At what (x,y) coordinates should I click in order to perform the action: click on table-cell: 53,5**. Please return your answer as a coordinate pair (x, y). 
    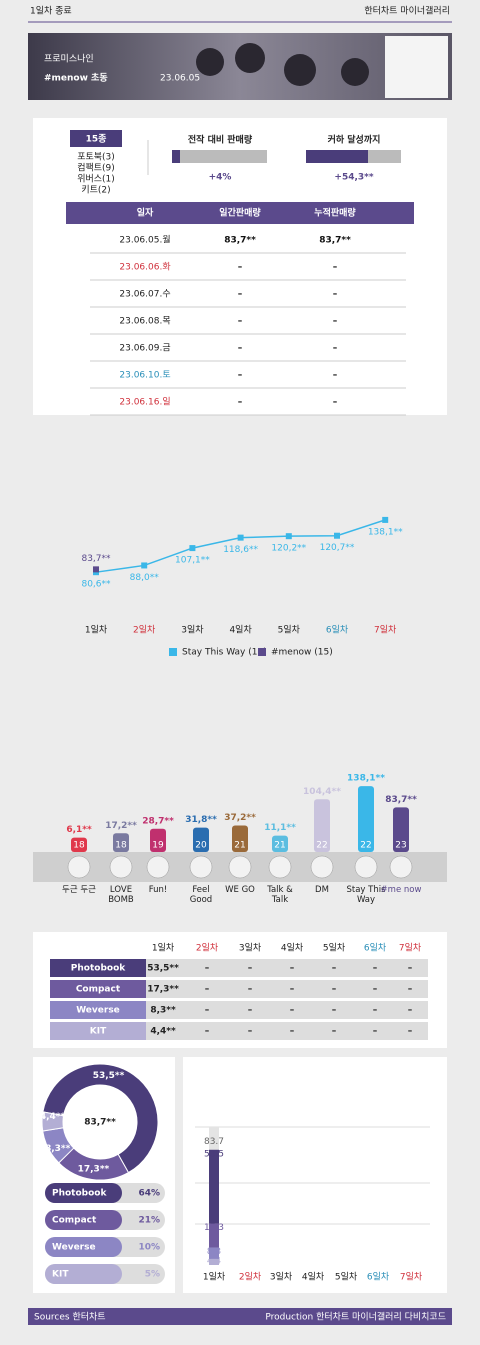
    Looking at the image, I should click on (163, 969).